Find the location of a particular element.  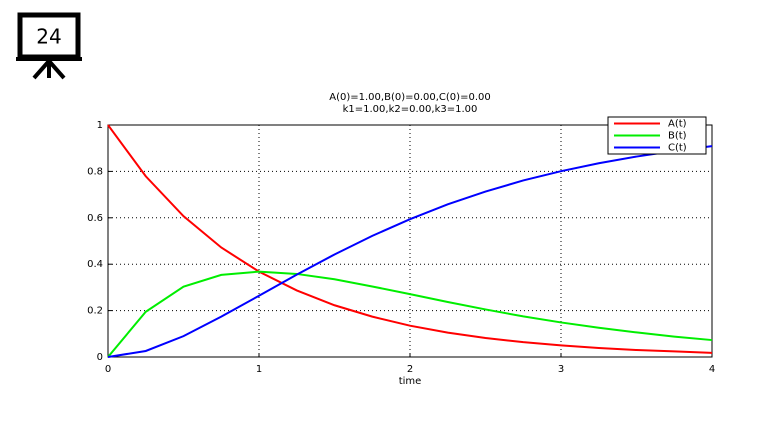

slide-number-icon: 24 is located at coordinates (49, 46).